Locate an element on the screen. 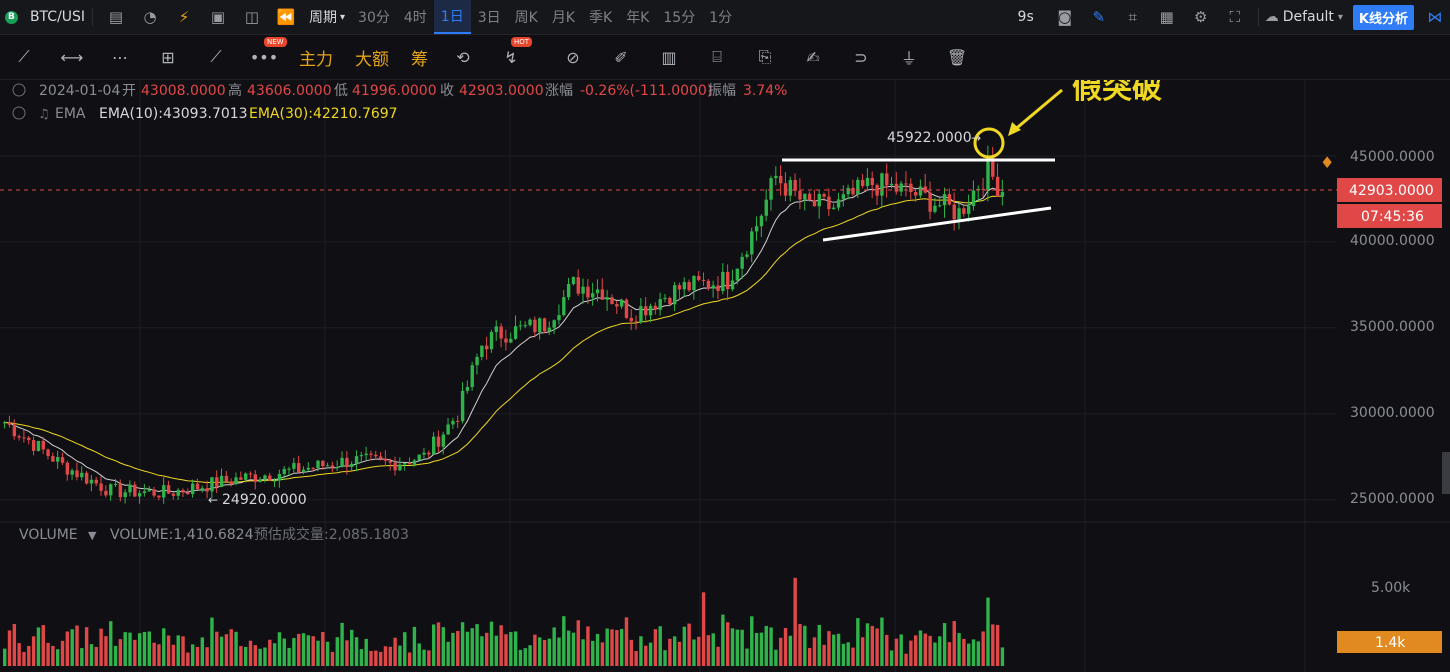  interval-quarter: 季K is located at coordinates (601, 18).